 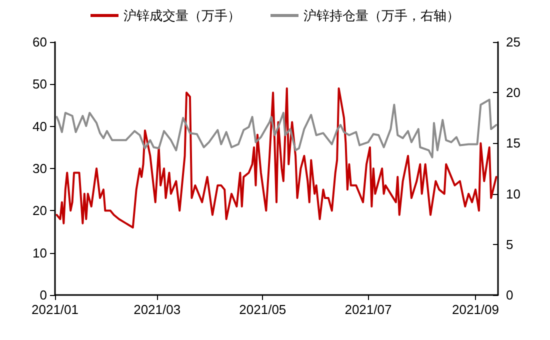 What do you see at coordinates (513, 92) in the screenshot?
I see `y2-tick-label: 20` at bounding box center [513, 92].